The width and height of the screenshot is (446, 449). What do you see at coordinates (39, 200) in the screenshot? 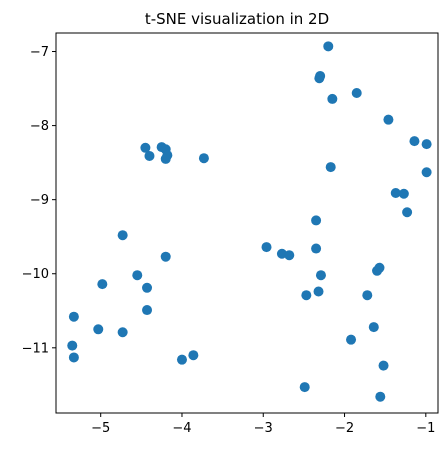
I see `y-tick-label: −9` at bounding box center [39, 200].